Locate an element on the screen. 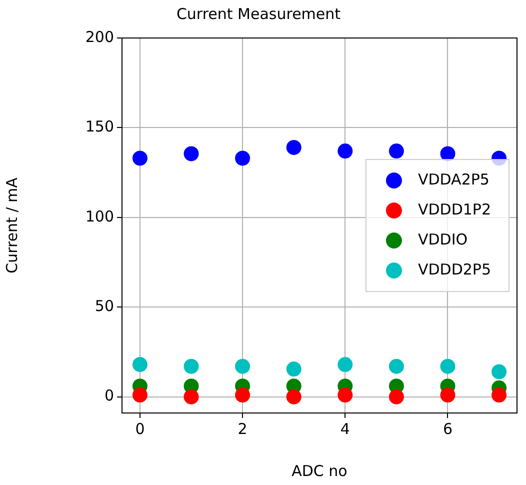  legend-label: VDDD2P5 is located at coordinates (454, 269).